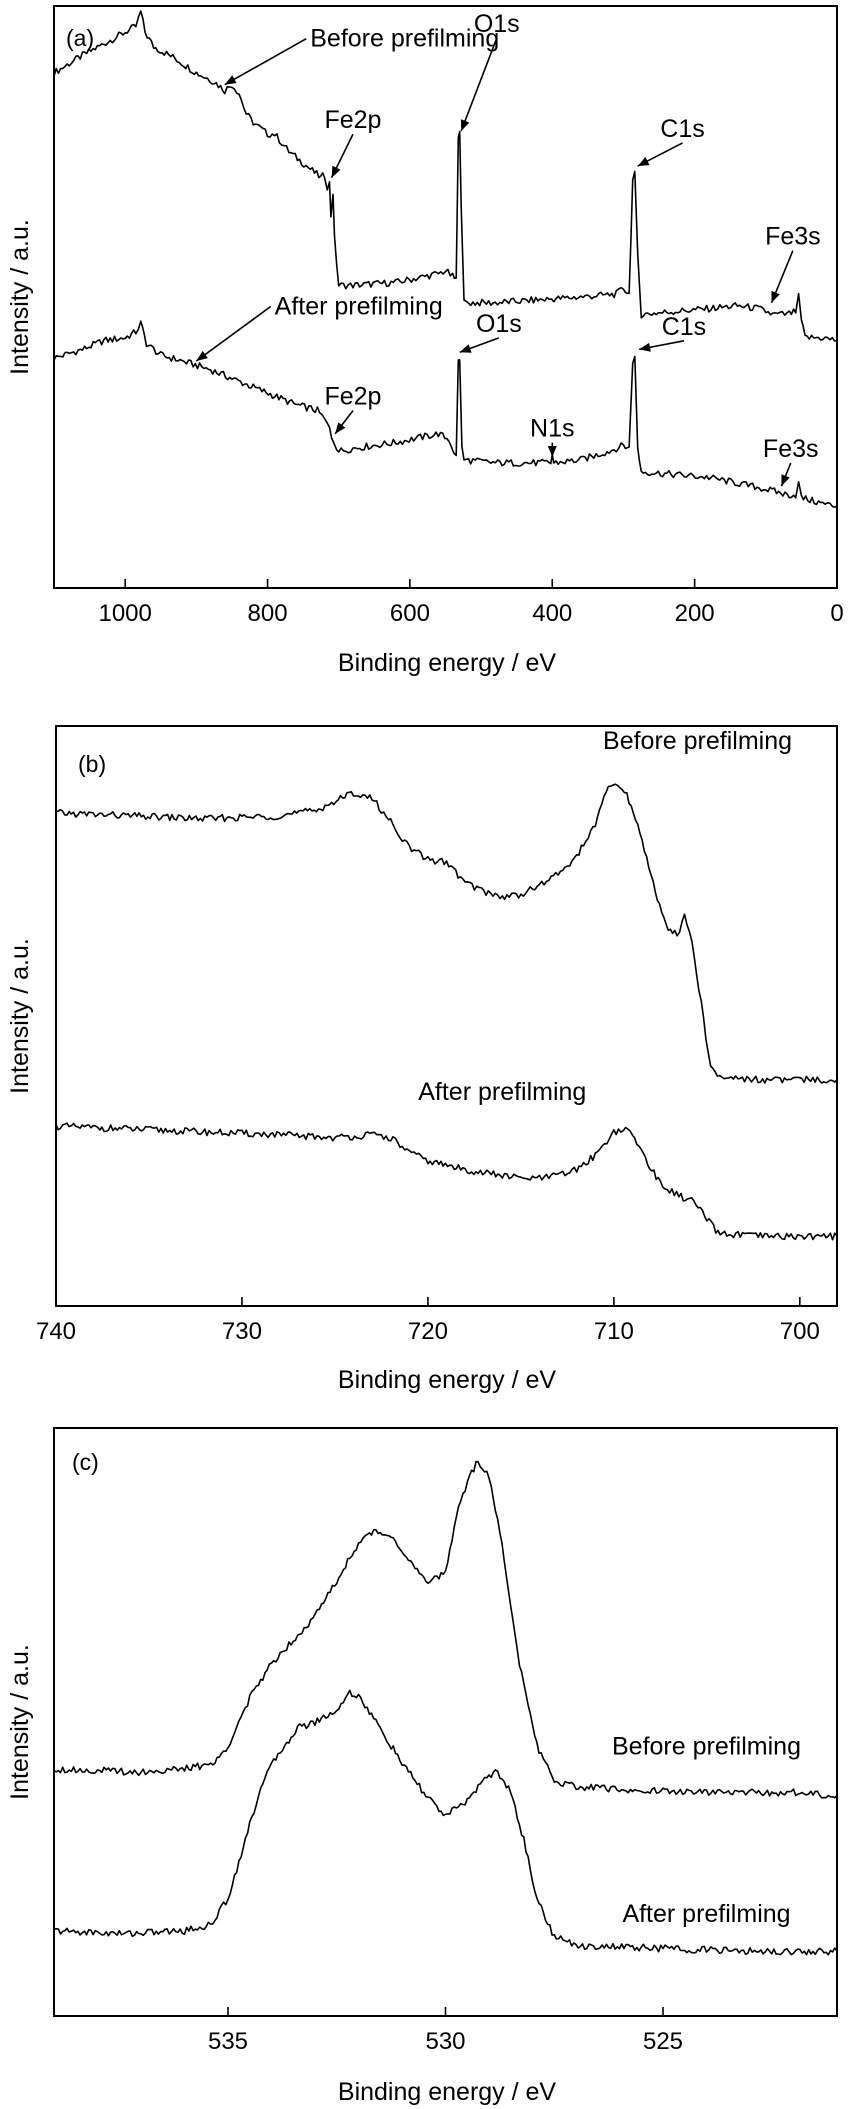  What do you see at coordinates (124, 613) in the screenshot?
I see `x-tick-label: 1000` at bounding box center [124, 613].